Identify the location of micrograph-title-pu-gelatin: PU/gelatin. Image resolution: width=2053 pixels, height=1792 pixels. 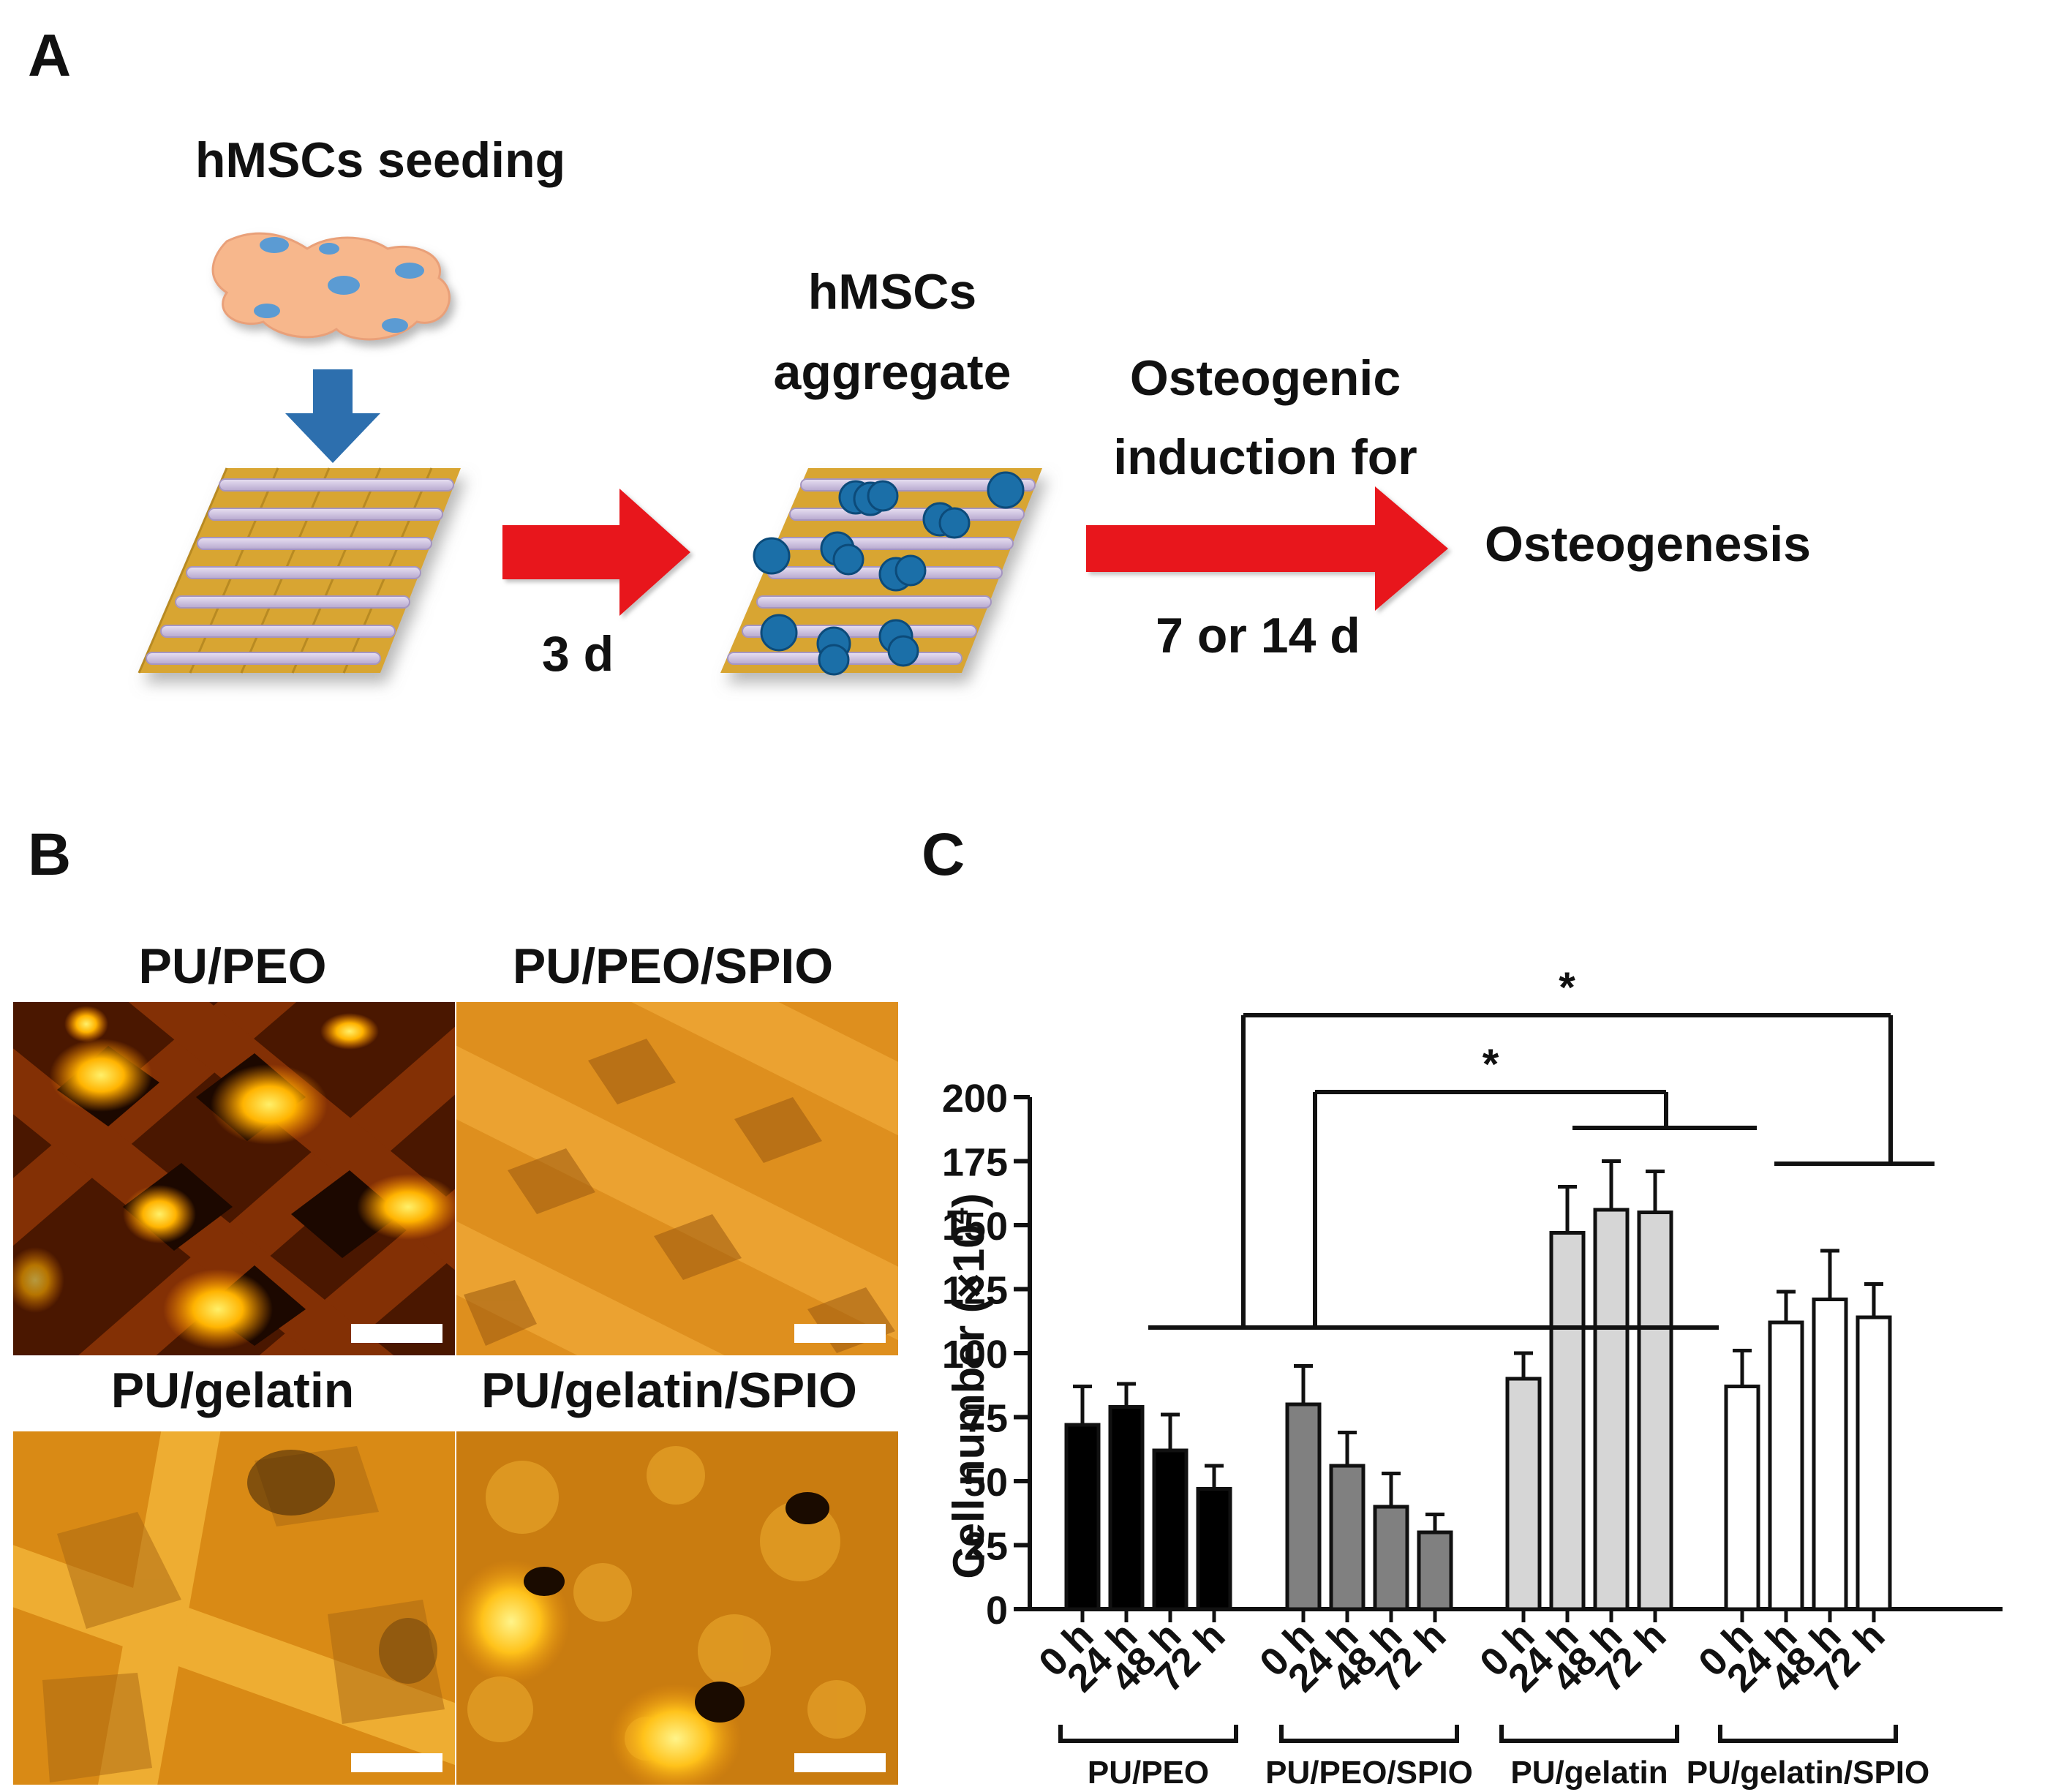
(233, 1390).